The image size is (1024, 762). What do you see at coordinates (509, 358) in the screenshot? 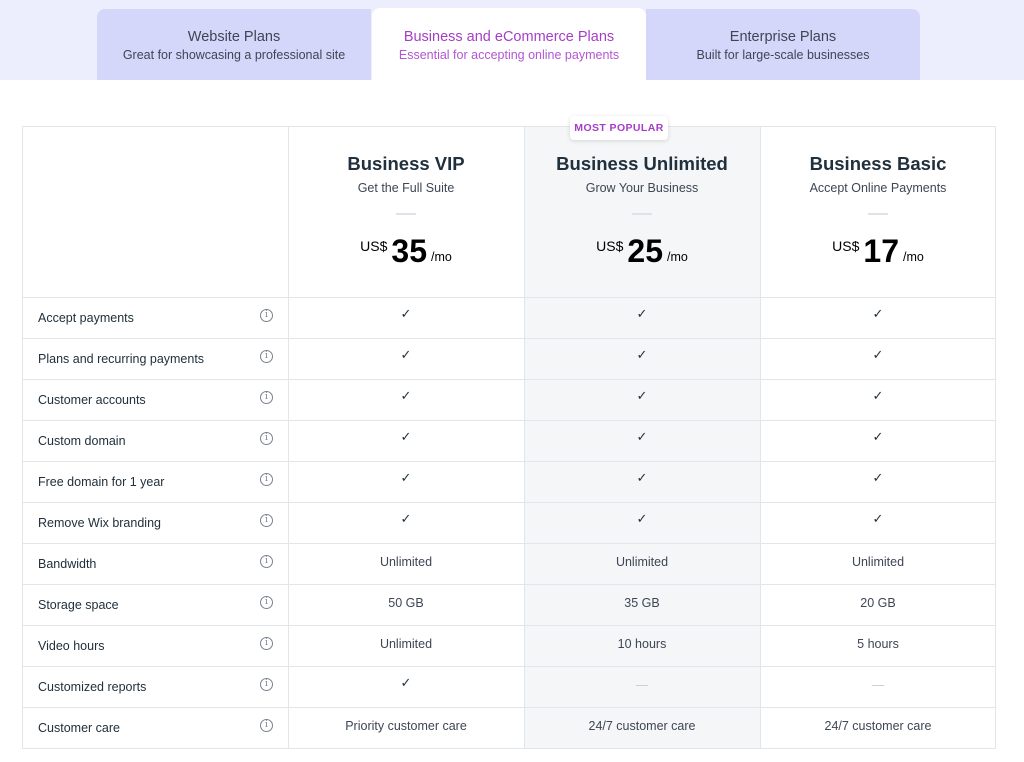
I see `feature-row: Plans and recurring payments i ✓ ✓ ✓` at bounding box center [509, 358].